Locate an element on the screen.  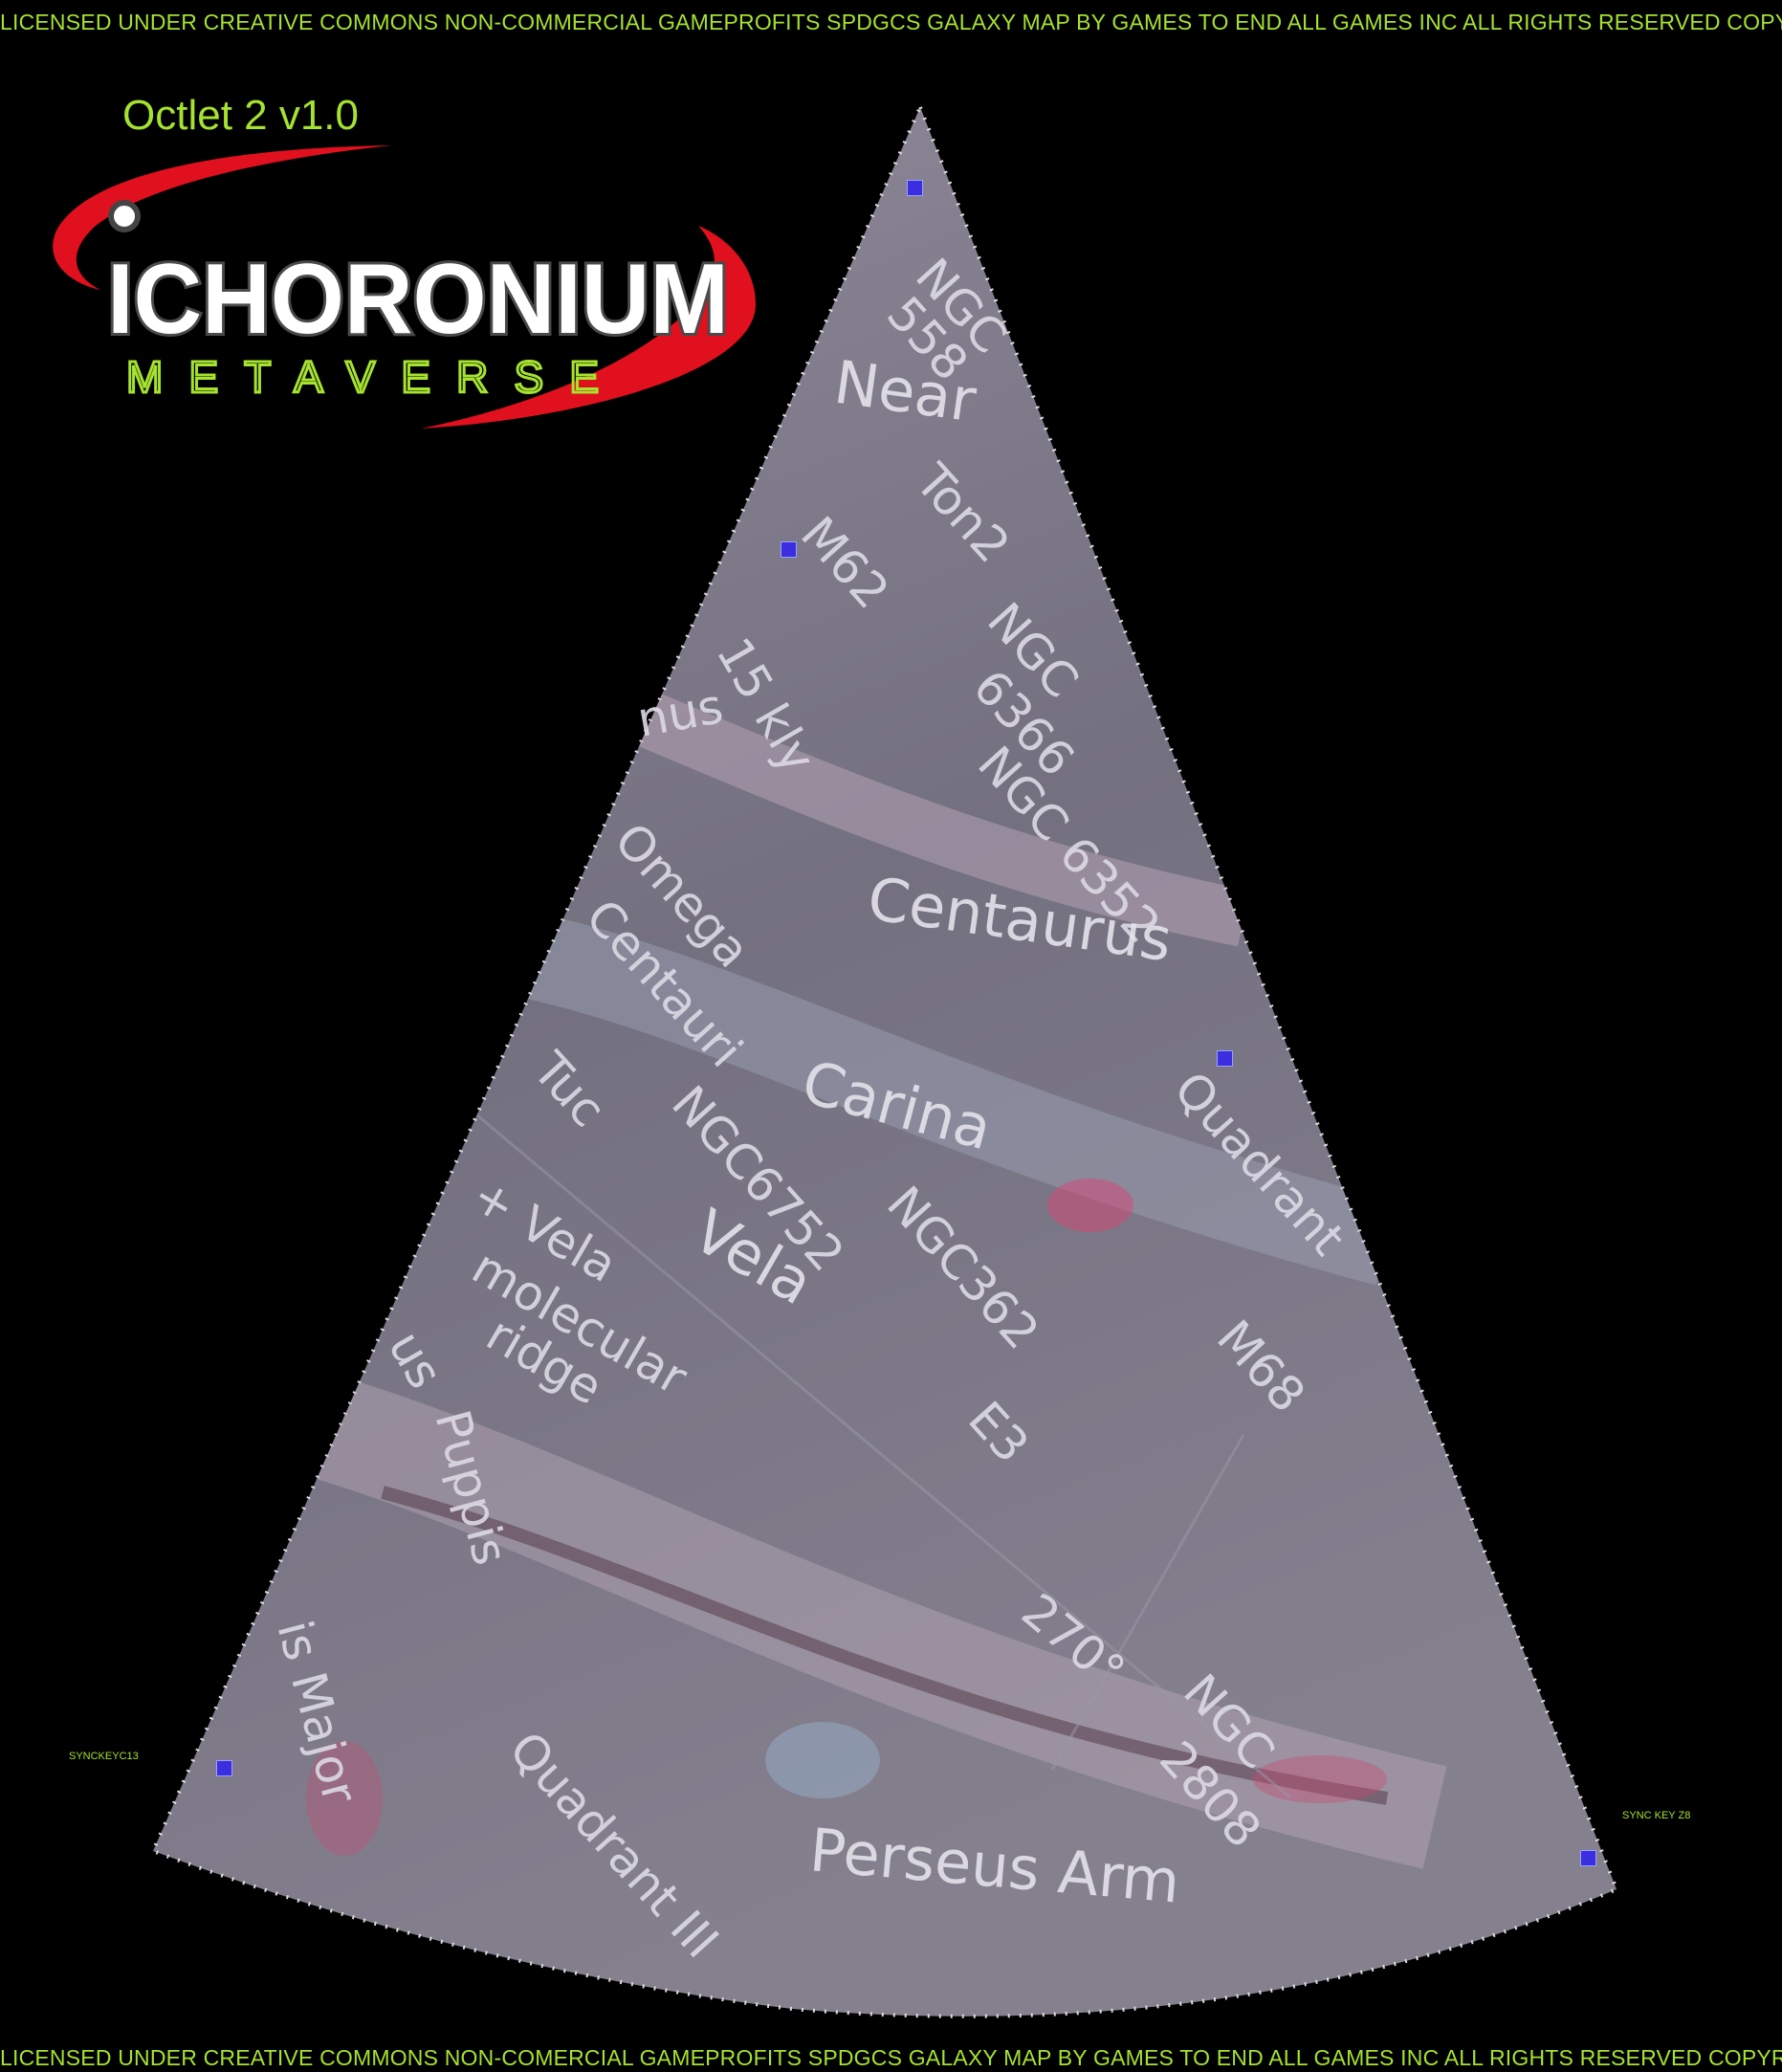
ichoronium-logo: ICHORONIUM METAVERSE is located at coordinates (404, 287).